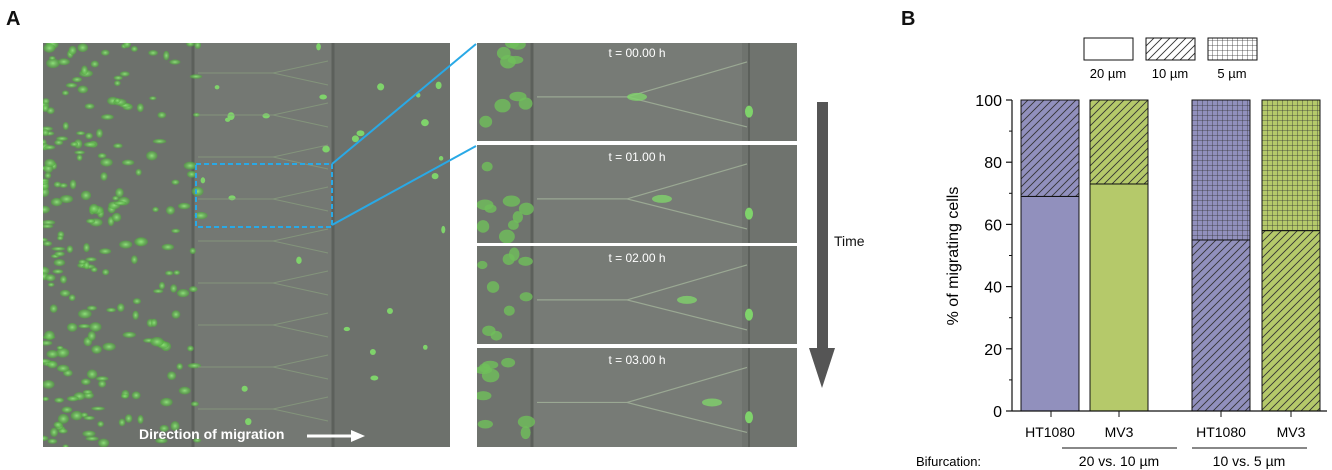 The image size is (1332, 470). What do you see at coordinates (993, 225) in the screenshot?
I see `y-tick-label: 60` at bounding box center [993, 225].